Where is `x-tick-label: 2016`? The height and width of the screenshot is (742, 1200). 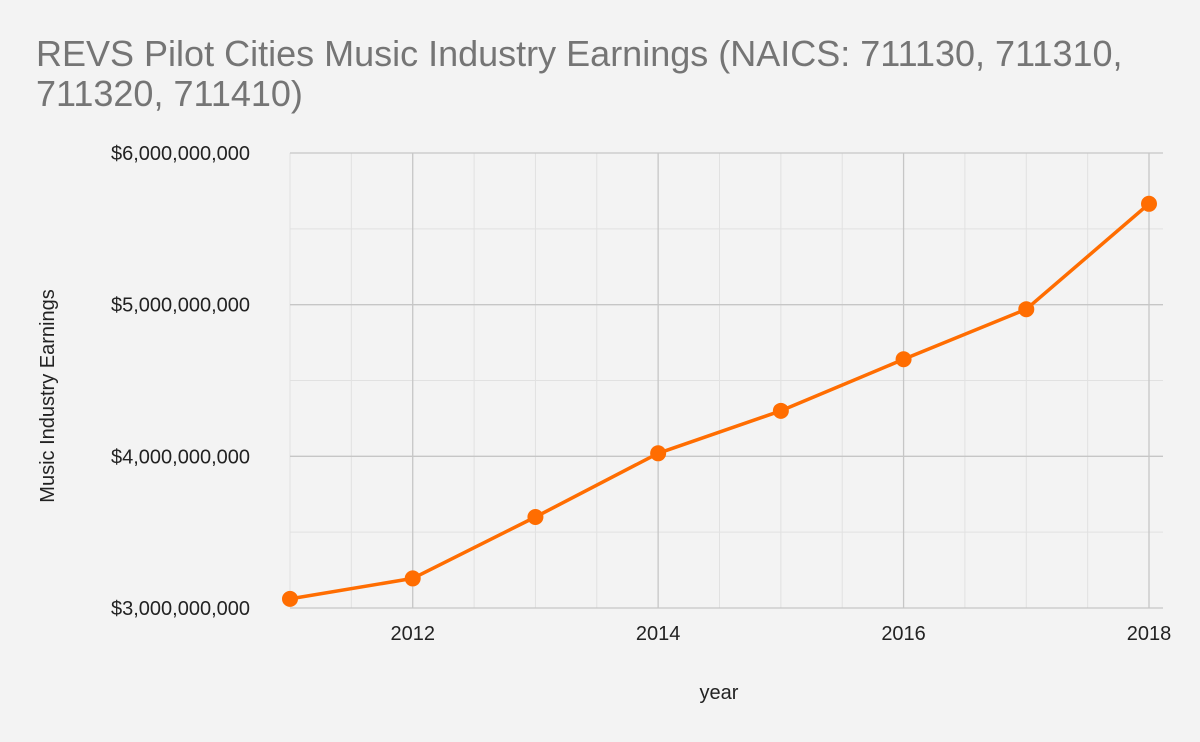
x-tick-label: 2016 is located at coordinates (903, 634).